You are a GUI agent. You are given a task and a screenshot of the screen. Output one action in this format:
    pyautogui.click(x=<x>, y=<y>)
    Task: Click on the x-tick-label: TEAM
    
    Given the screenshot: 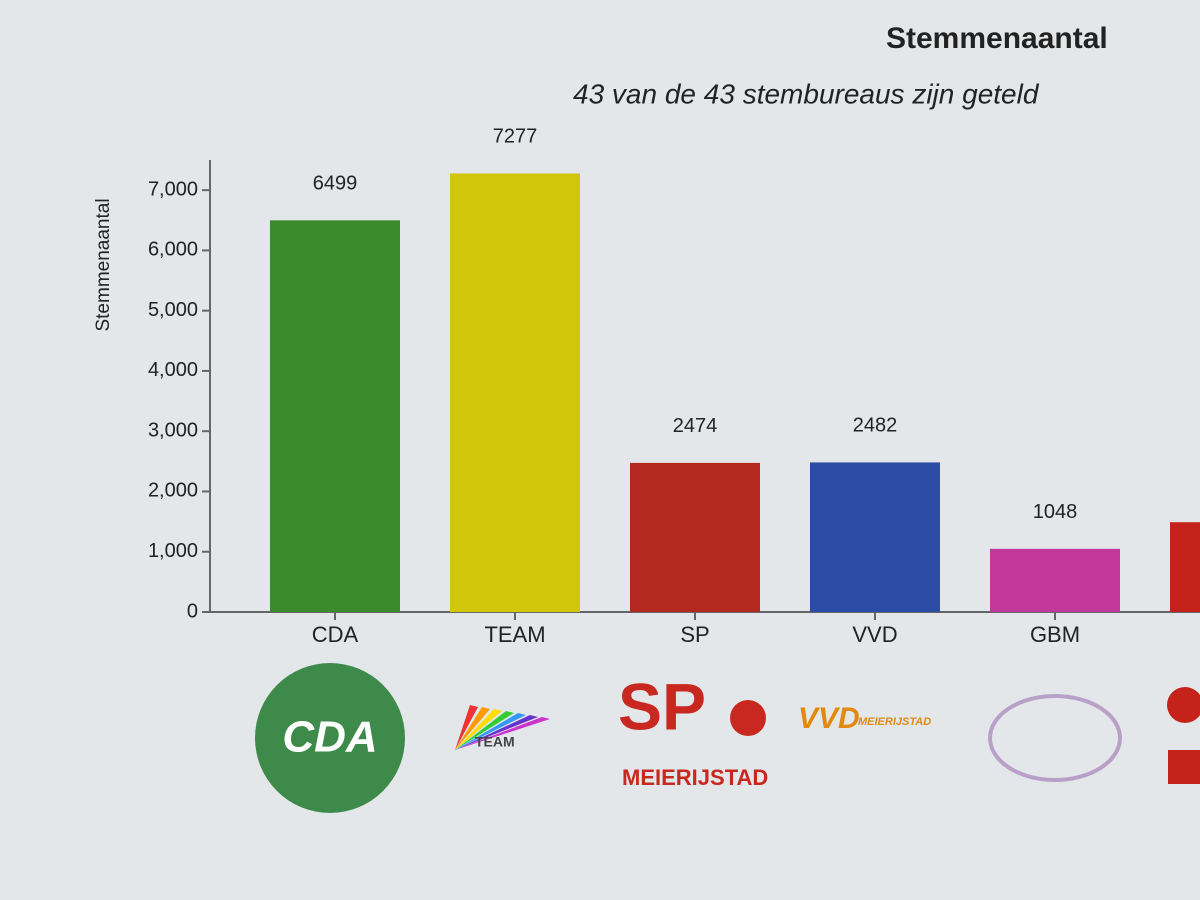 What is the action you would take?
    pyautogui.click(x=514, y=634)
    